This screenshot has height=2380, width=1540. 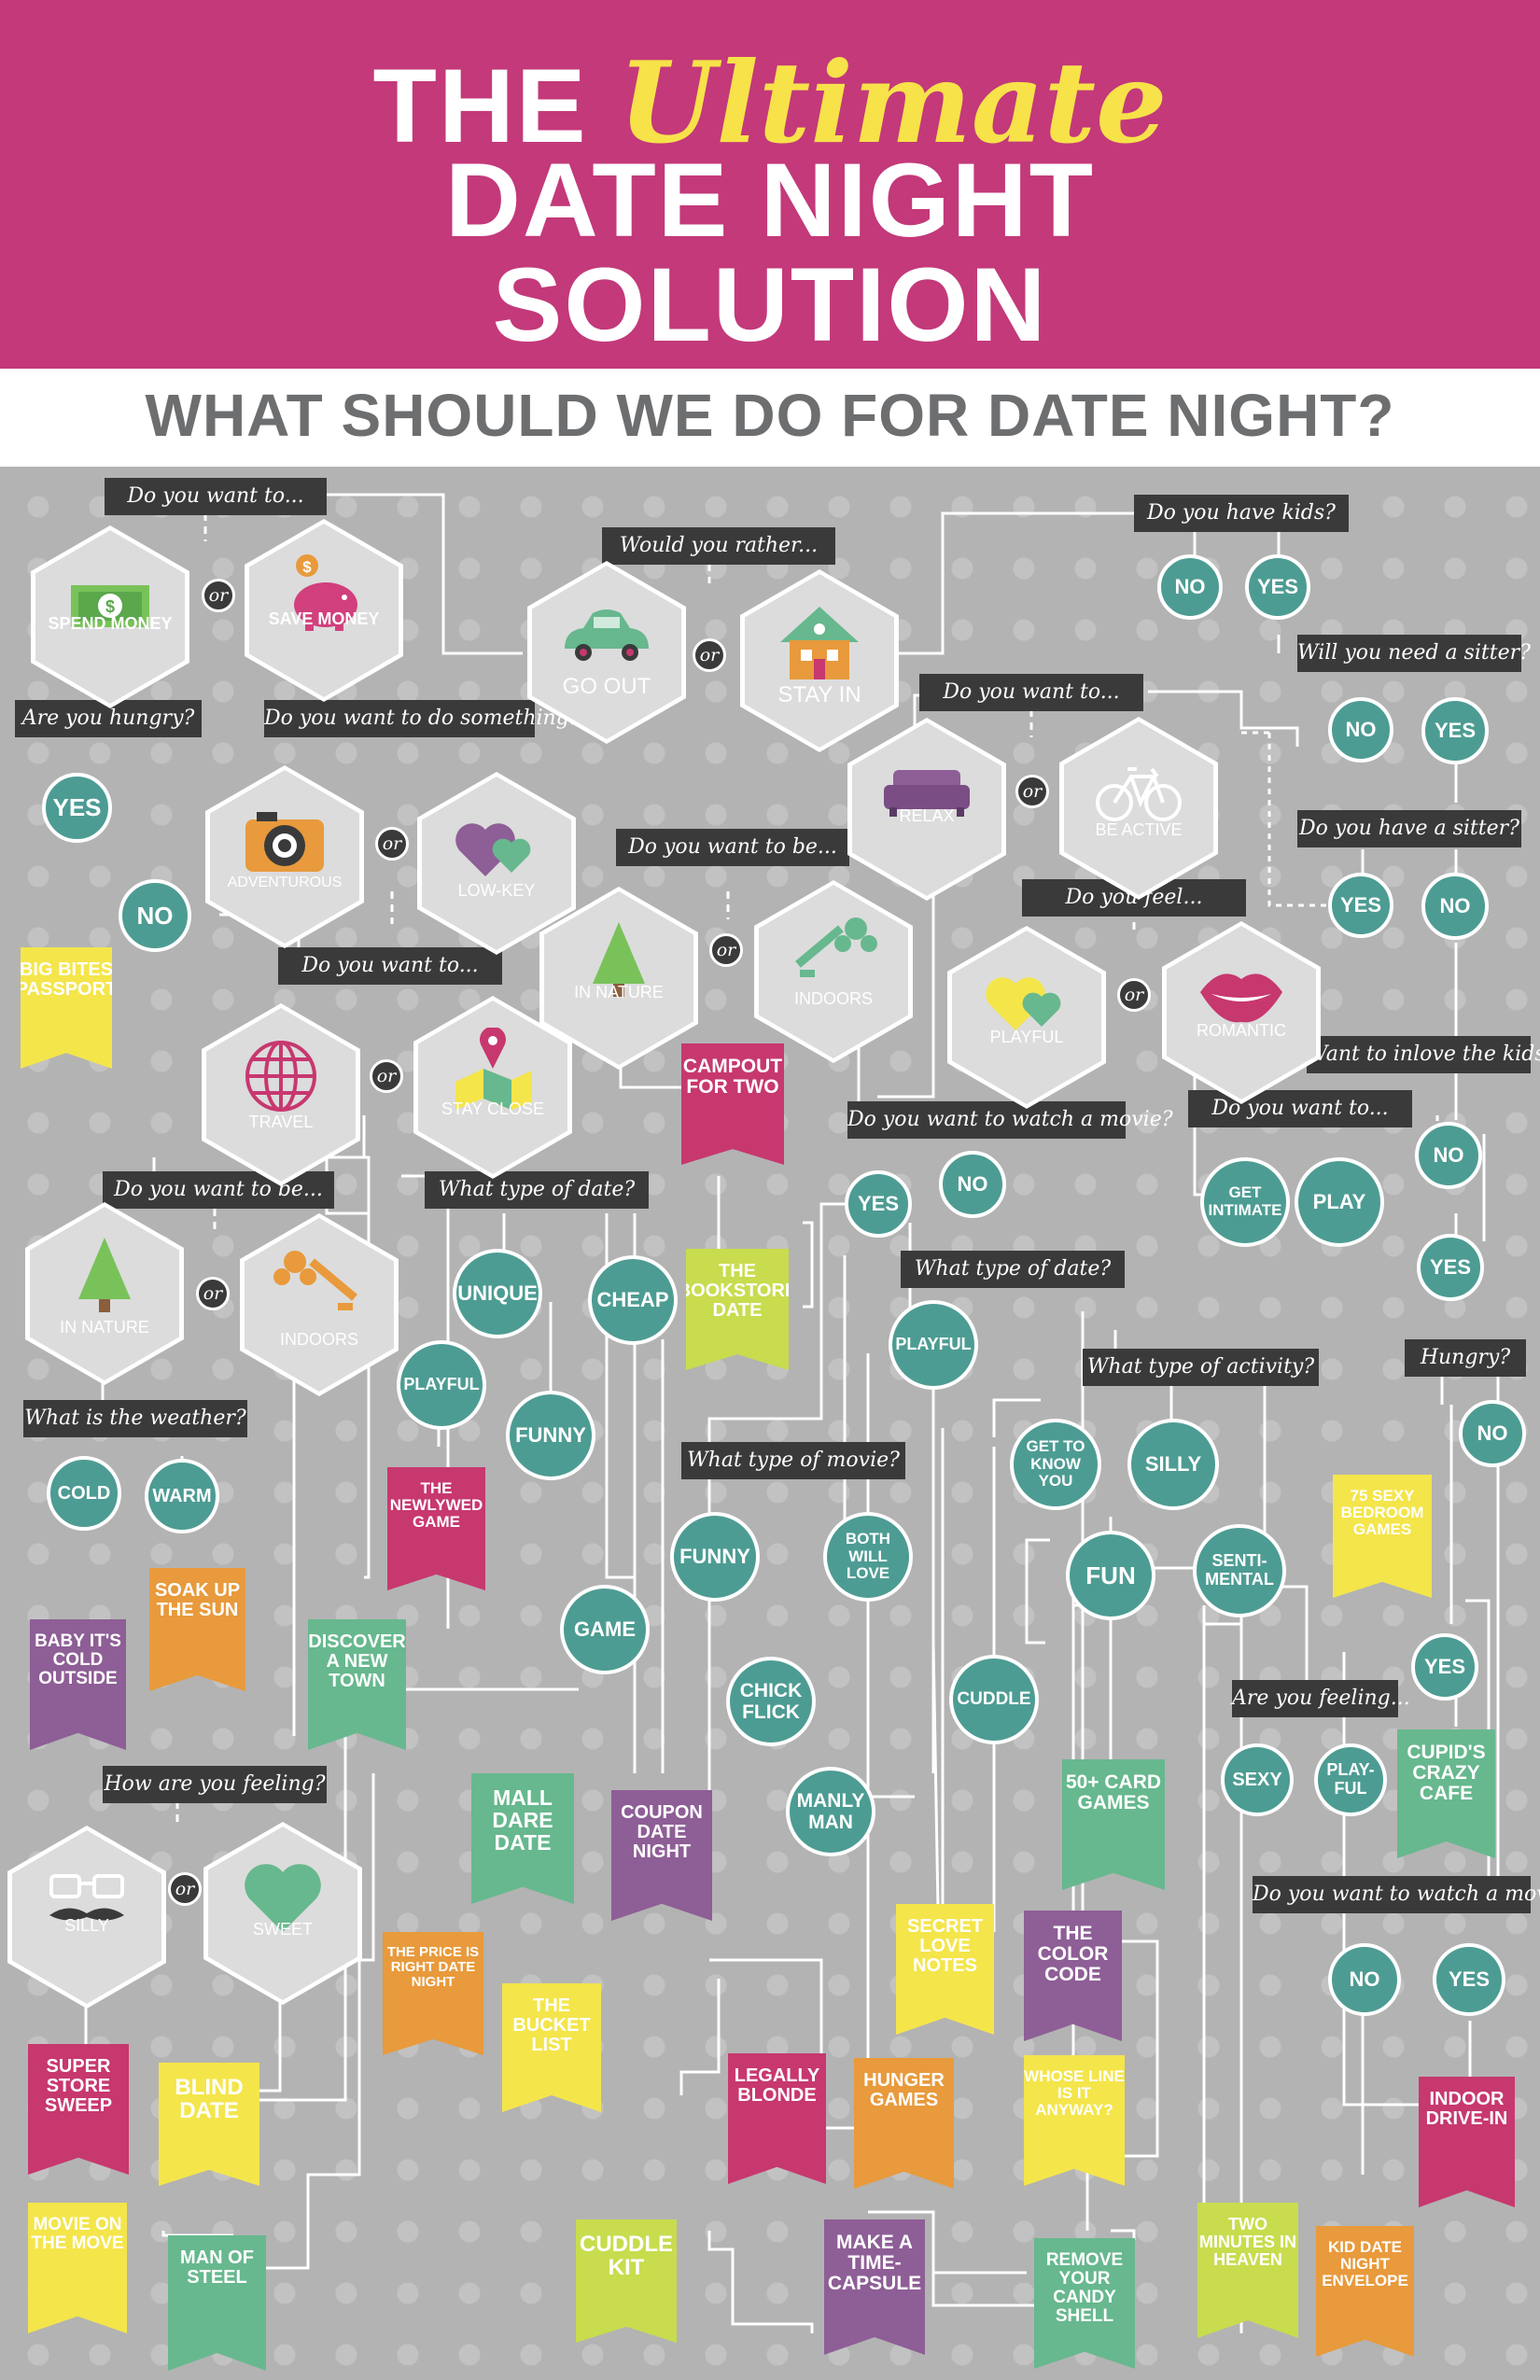 I want to click on hex-stay-in: STAY IN, so click(x=819, y=660).